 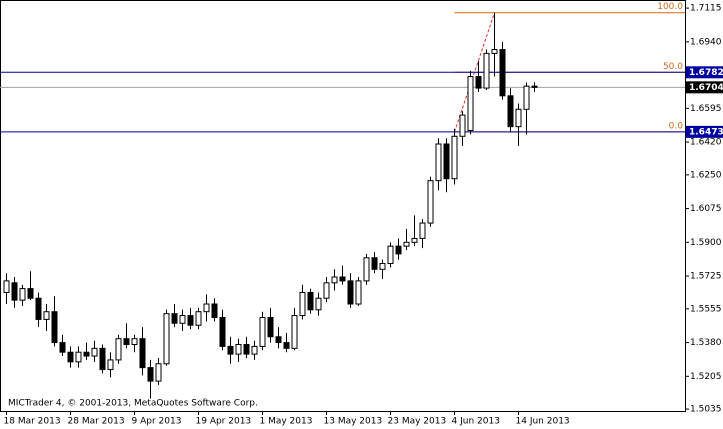 What do you see at coordinates (706, 277) in the screenshot?
I see `y-tick-label: 1.5725` at bounding box center [706, 277].